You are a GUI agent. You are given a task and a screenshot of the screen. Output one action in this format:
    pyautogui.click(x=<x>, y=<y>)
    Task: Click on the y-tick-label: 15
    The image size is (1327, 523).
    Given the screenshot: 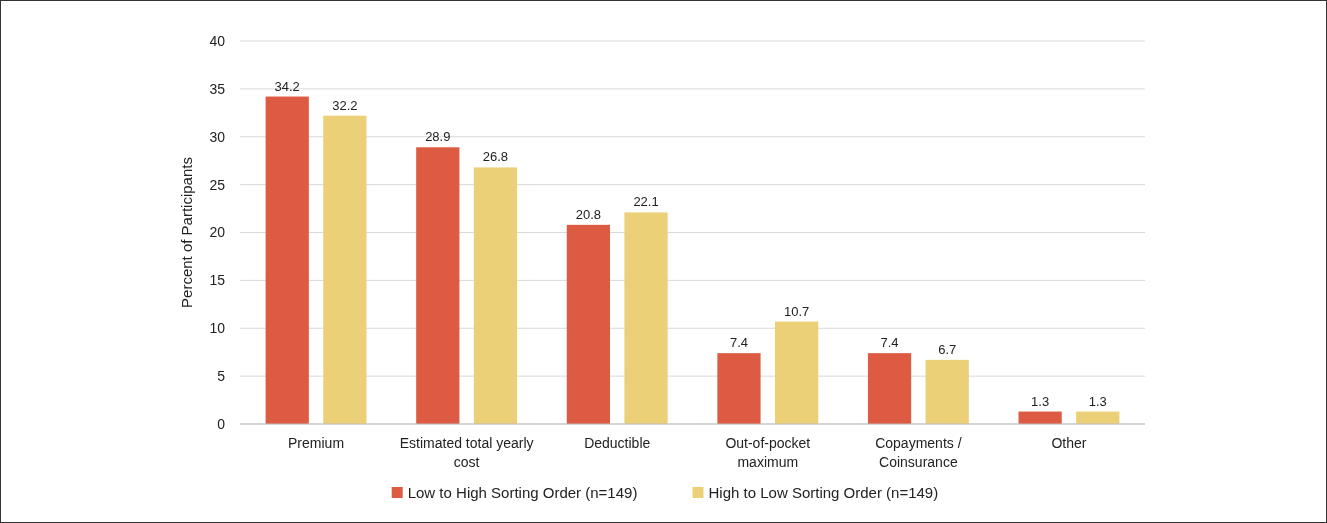 What is the action you would take?
    pyautogui.click(x=217, y=280)
    